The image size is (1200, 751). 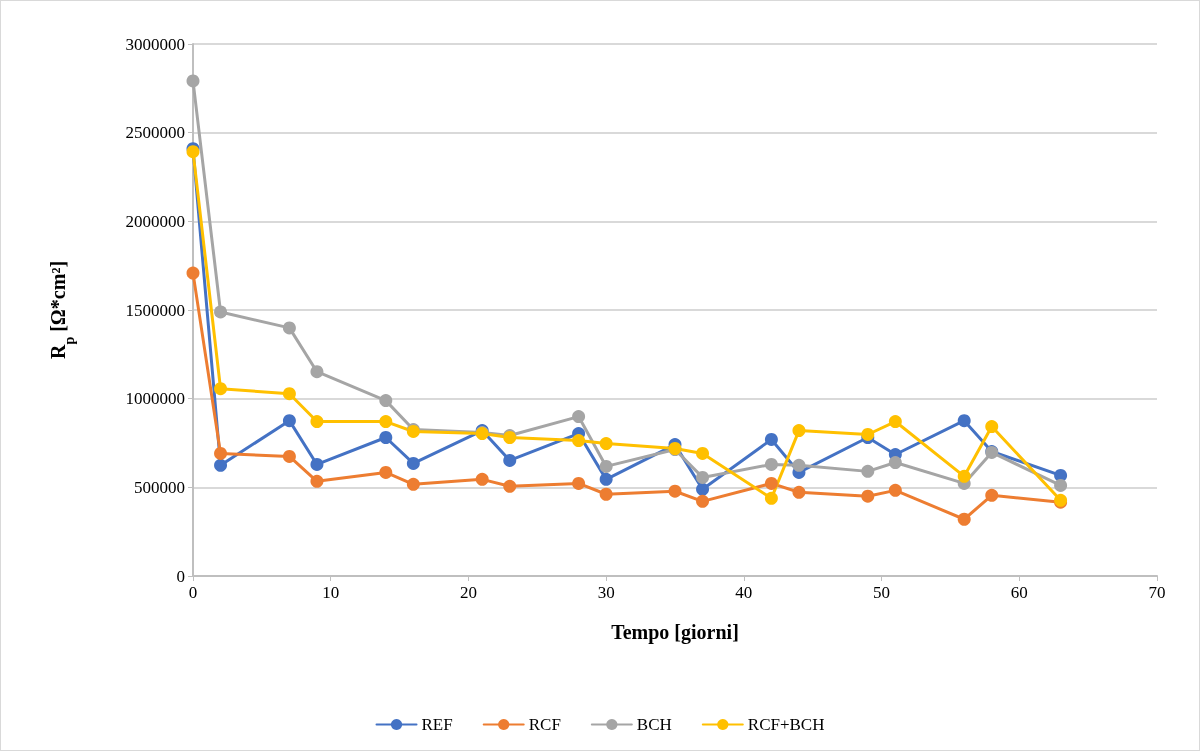 I want to click on y-tick-label: 2500000, so click(x=155, y=133).